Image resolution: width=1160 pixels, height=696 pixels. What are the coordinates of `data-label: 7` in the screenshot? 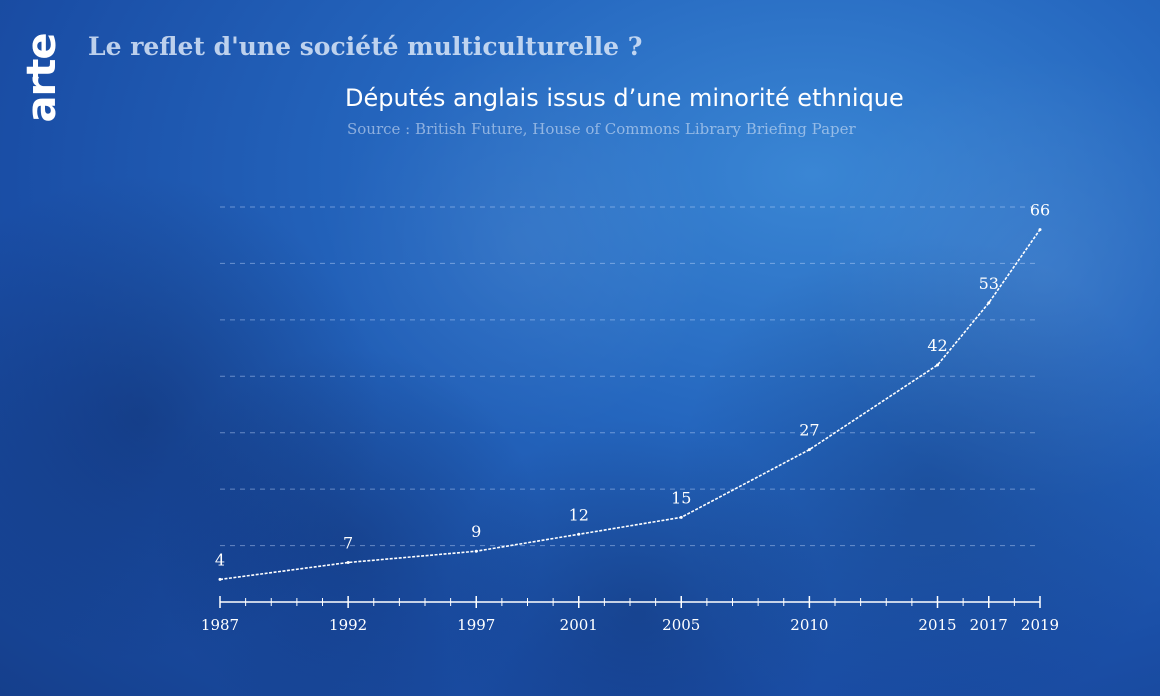 It's located at (348, 543).